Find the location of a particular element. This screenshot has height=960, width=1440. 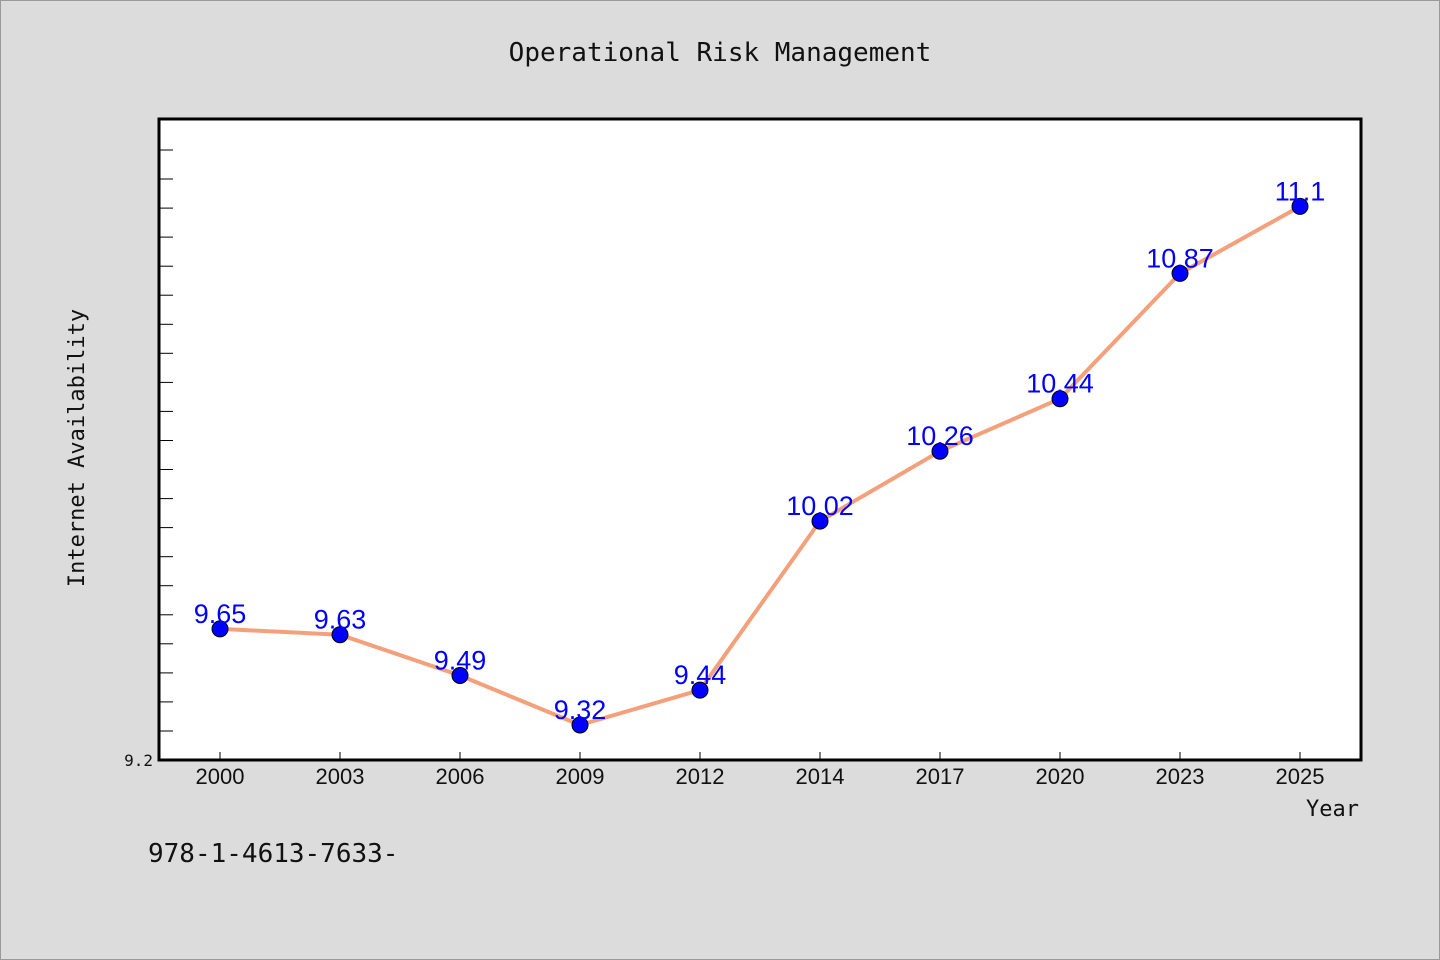

x-axis-ticks: 2000 2003 2006 2009 2012 2014 2017 2020 2023 2025 is located at coordinates (760, 770).